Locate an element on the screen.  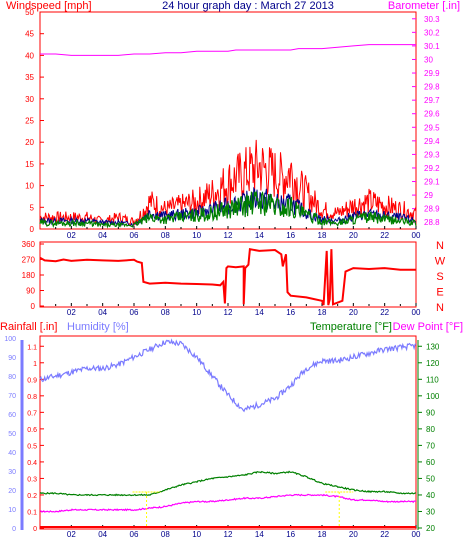
temperature-axis-ticks: 20 30 40 50 60 70 80 90 100 110 120 130 is located at coordinates (429, 437).